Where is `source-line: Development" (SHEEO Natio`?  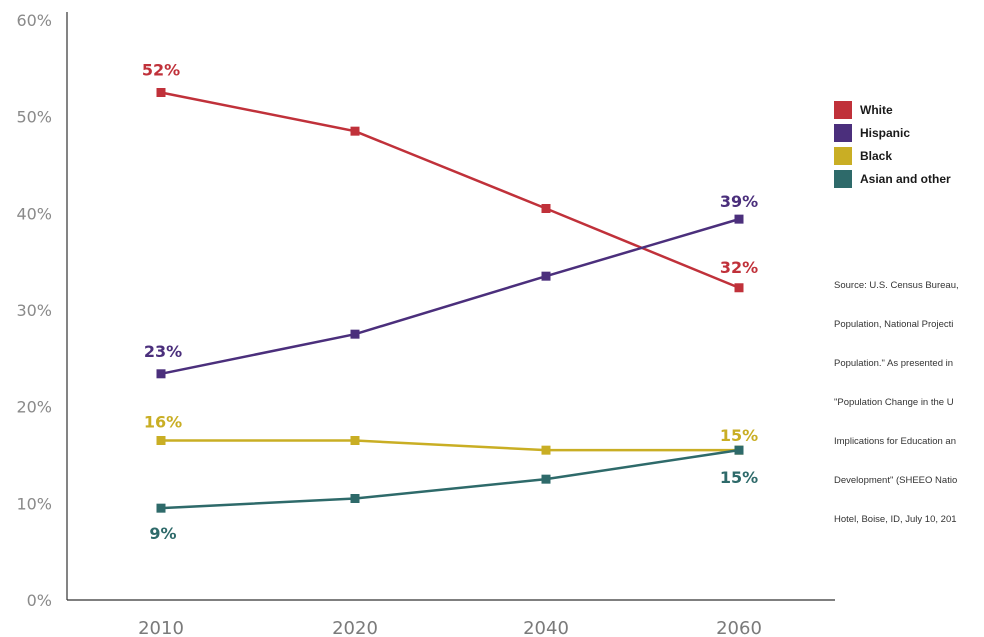
source-line: Development" (SHEEO Natio is located at coordinates (896, 480).